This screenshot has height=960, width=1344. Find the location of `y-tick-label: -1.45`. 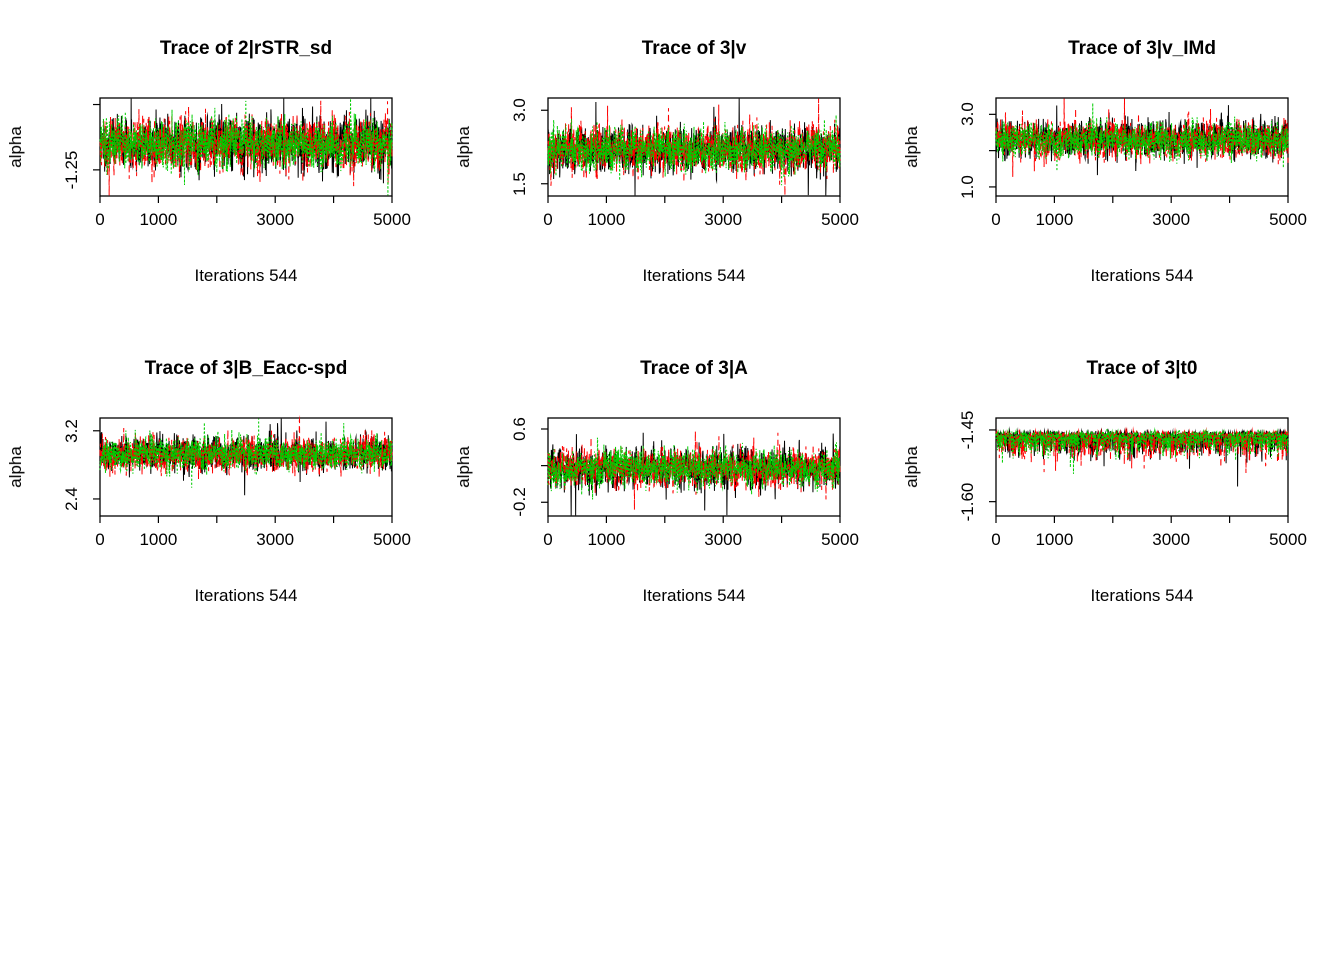

y-tick-label: -1.45 is located at coordinates (967, 430).